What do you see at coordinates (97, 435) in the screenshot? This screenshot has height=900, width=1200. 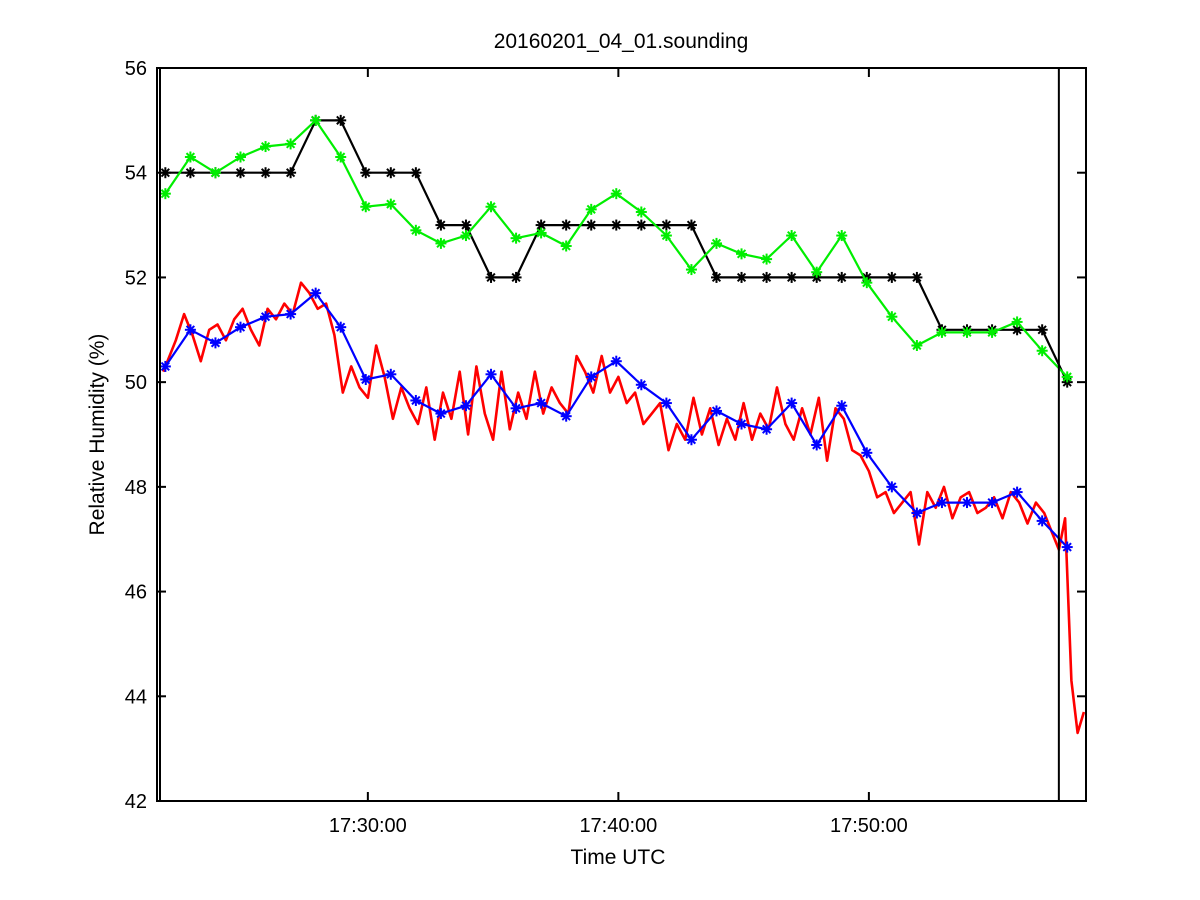 I see `y-axis-label: Relative Humidity (%)` at bounding box center [97, 435].